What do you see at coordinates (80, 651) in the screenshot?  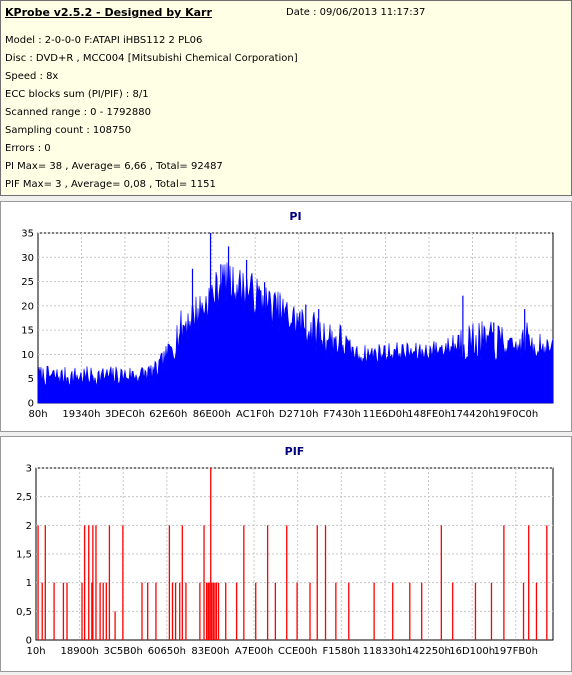 I see `x-tick-label: 18900h` at bounding box center [80, 651].